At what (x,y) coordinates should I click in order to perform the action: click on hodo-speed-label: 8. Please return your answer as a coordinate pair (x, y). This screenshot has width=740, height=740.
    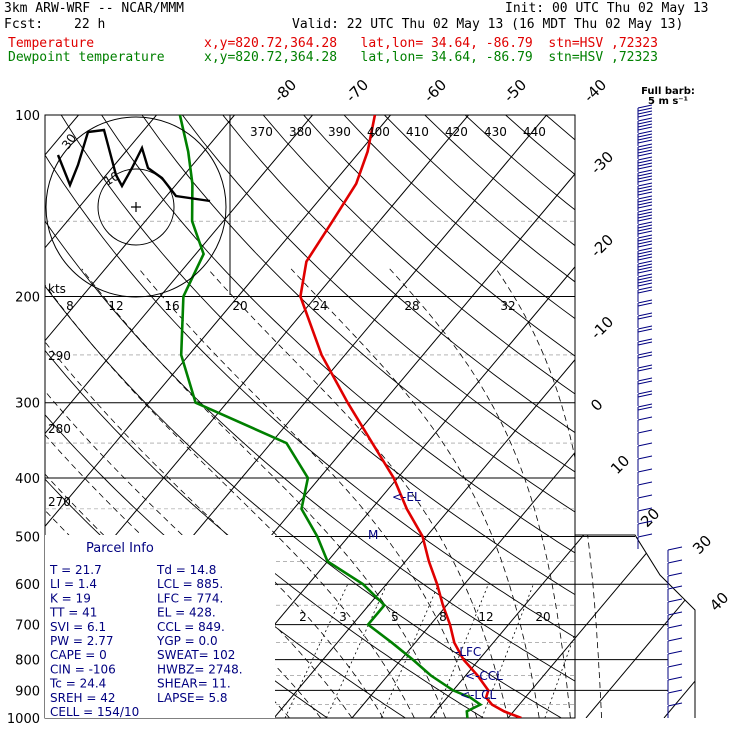
    Looking at the image, I should click on (70, 306).